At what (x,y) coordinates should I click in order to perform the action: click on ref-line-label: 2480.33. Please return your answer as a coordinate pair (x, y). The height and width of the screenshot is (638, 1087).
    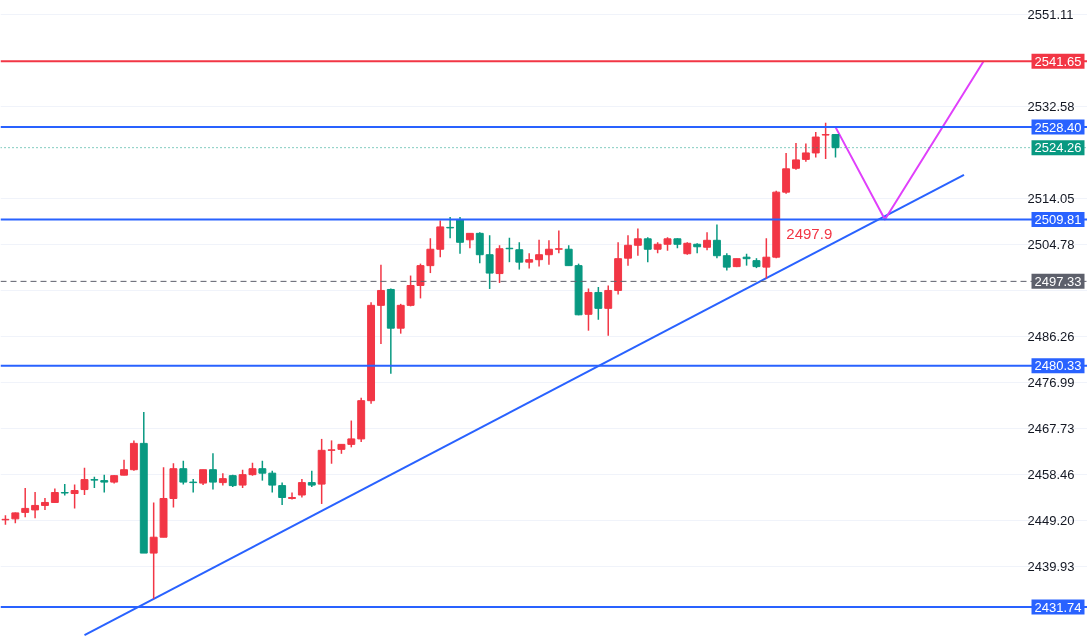
    Looking at the image, I should click on (1058, 366).